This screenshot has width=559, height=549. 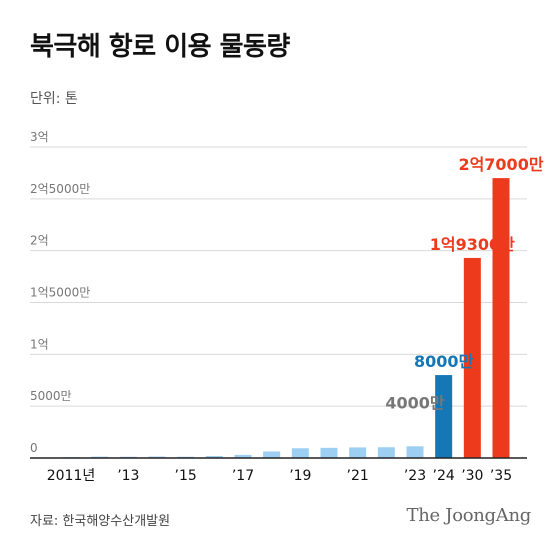 I want to click on source-note: 자료: 한국해양수산개발원, so click(x=100, y=521).